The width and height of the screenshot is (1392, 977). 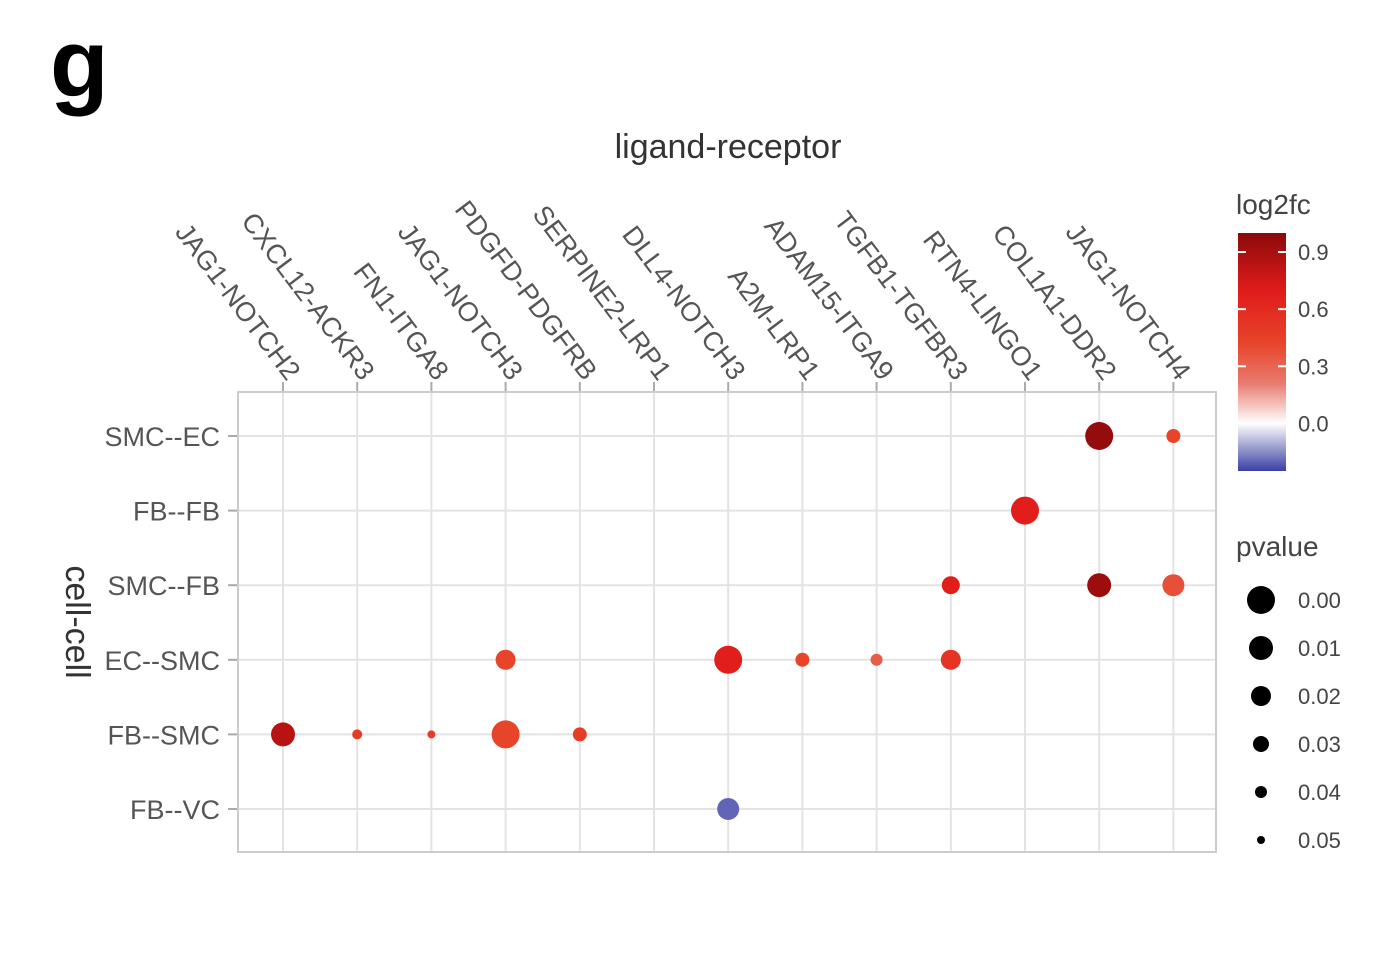 What do you see at coordinates (1319, 696) in the screenshot?
I see `size-legend-label: 0.02` at bounding box center [1319, 696].